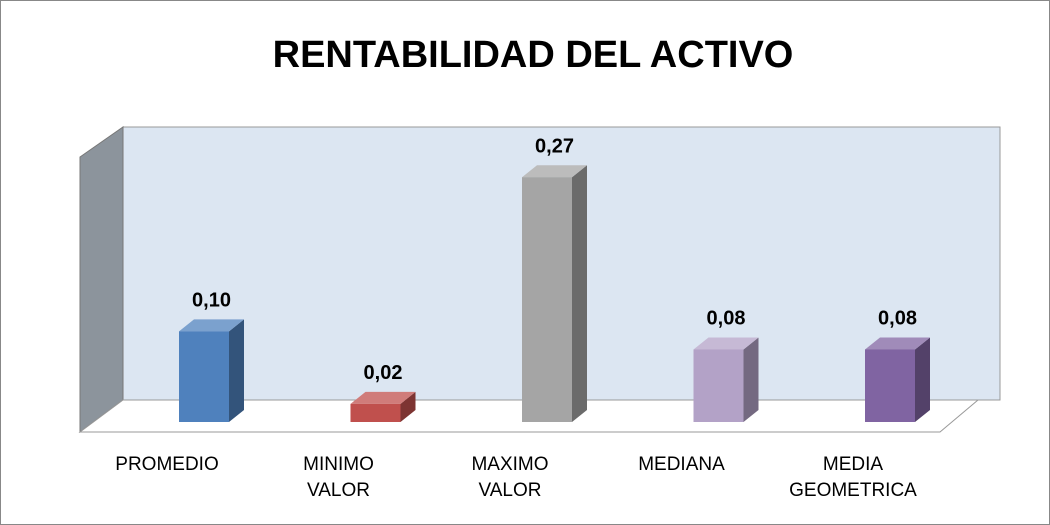  I want to click on x-tick-label: MAXIMO VALOR, so click(510, 477).